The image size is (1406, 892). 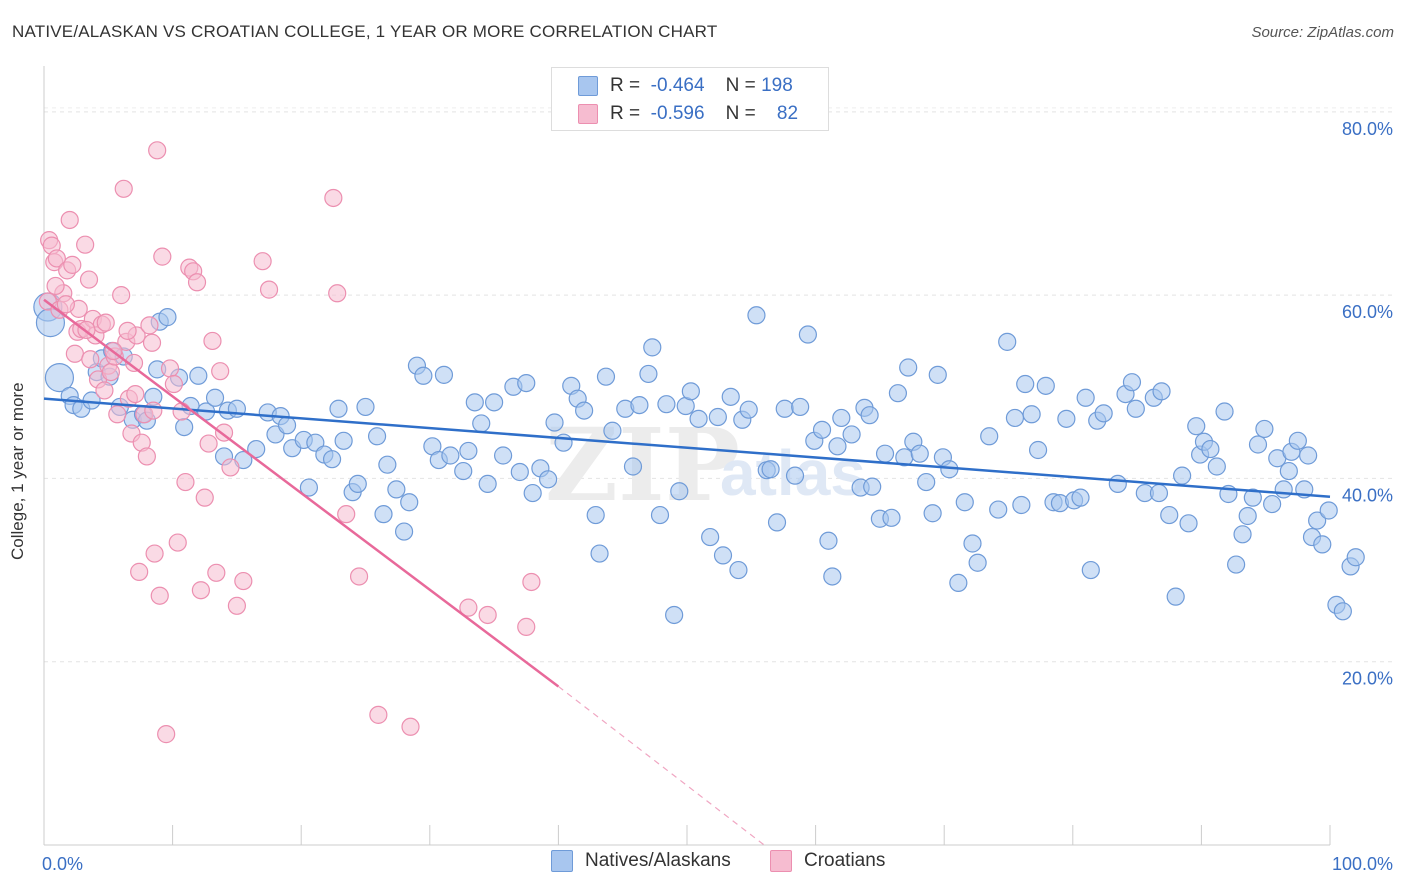 What do you see at coordinates (588, 86) in the screenshot?
I see `legend-swatch-natives` at bounding box center [588, 86].